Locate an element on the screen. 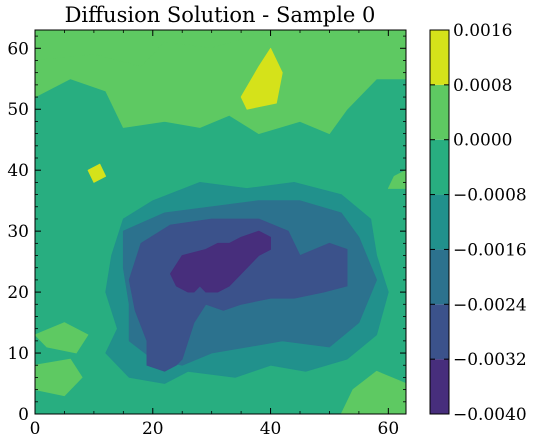  y-tick-label: 0 is located at coordinates (23, 415).